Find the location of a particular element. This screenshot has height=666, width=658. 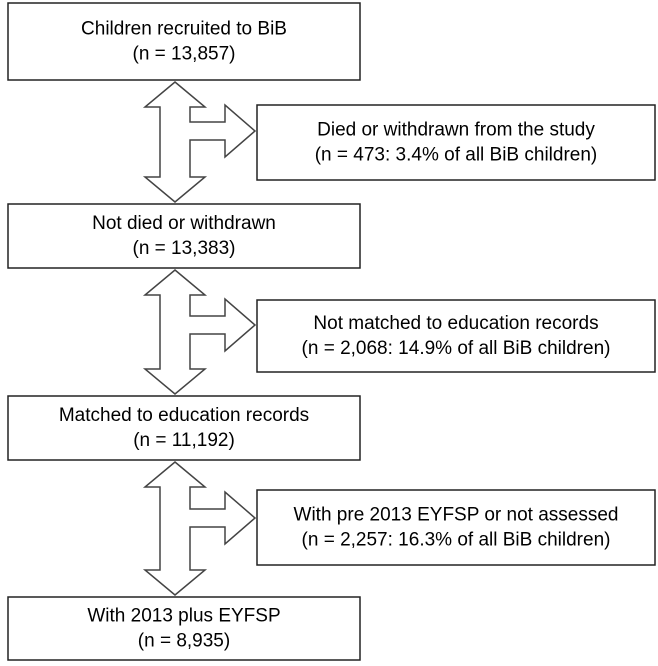

node-count: (n = 13,383) is located at coordinates (184, 248).